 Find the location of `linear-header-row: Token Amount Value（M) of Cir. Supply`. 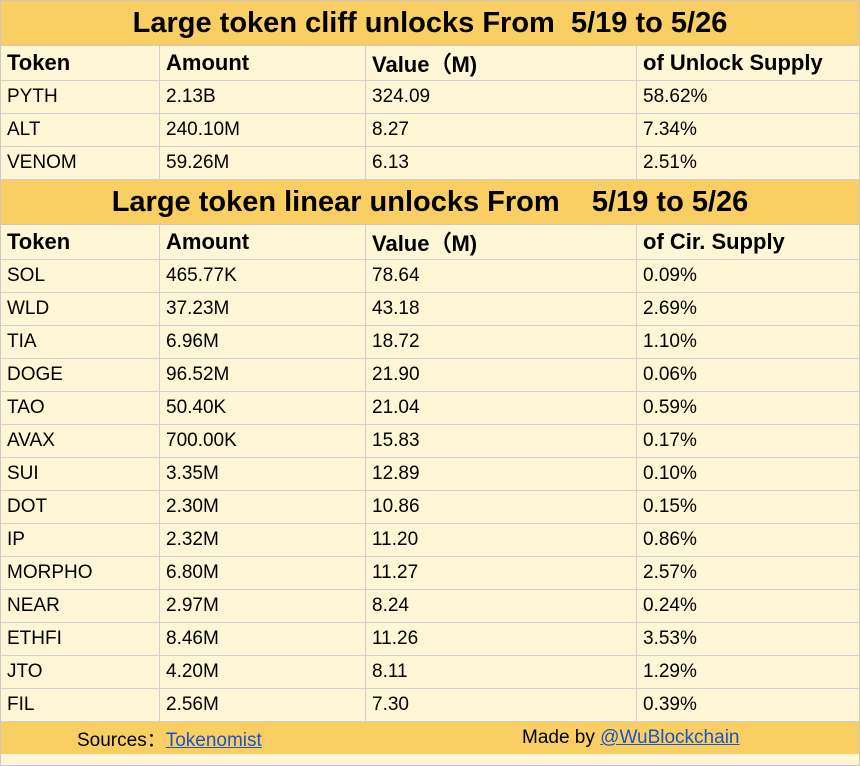

linear-header-row: Token Amount Value（M) of Cir. Supply is located at coordinates (430, 242).